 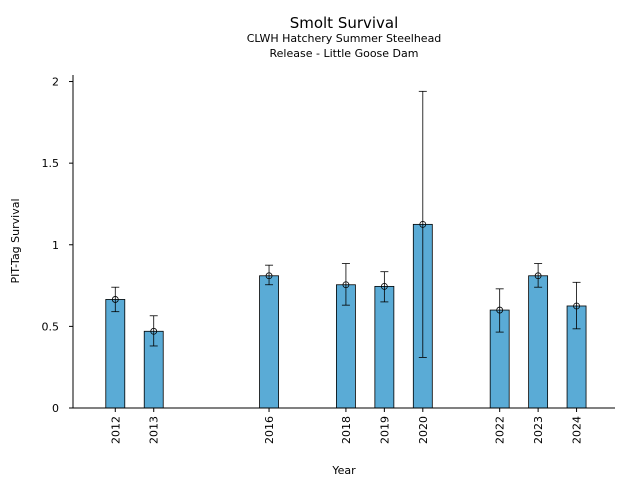 What do you see at coordinates (346, 285) in the screenshot?
I see `point-2018` at bounding box center [346, 285].